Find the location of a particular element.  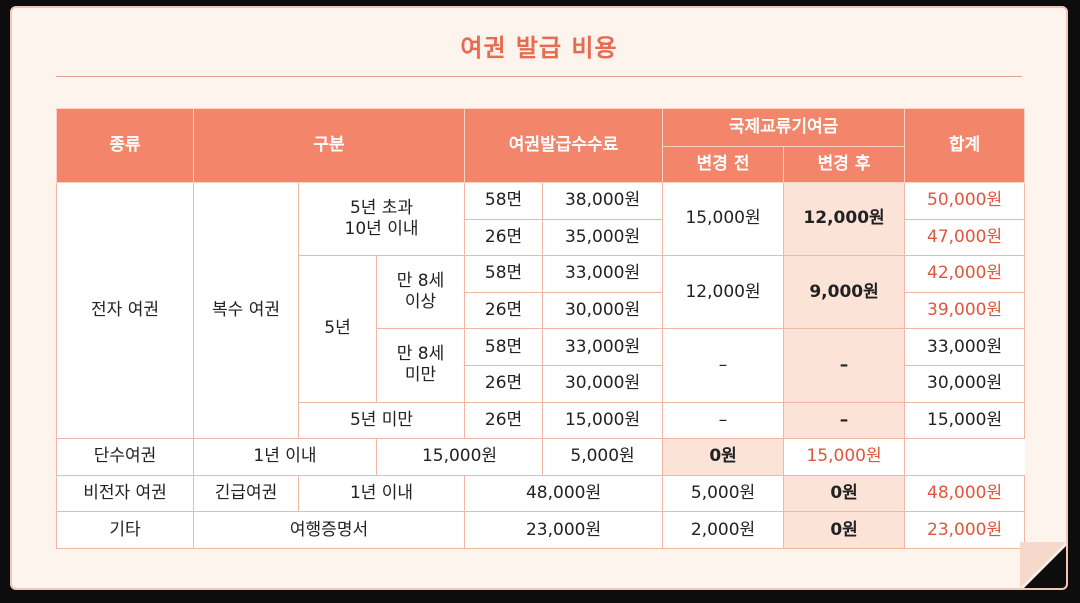

fee-cell: 38,000원 is located at coordinates (603, 201).